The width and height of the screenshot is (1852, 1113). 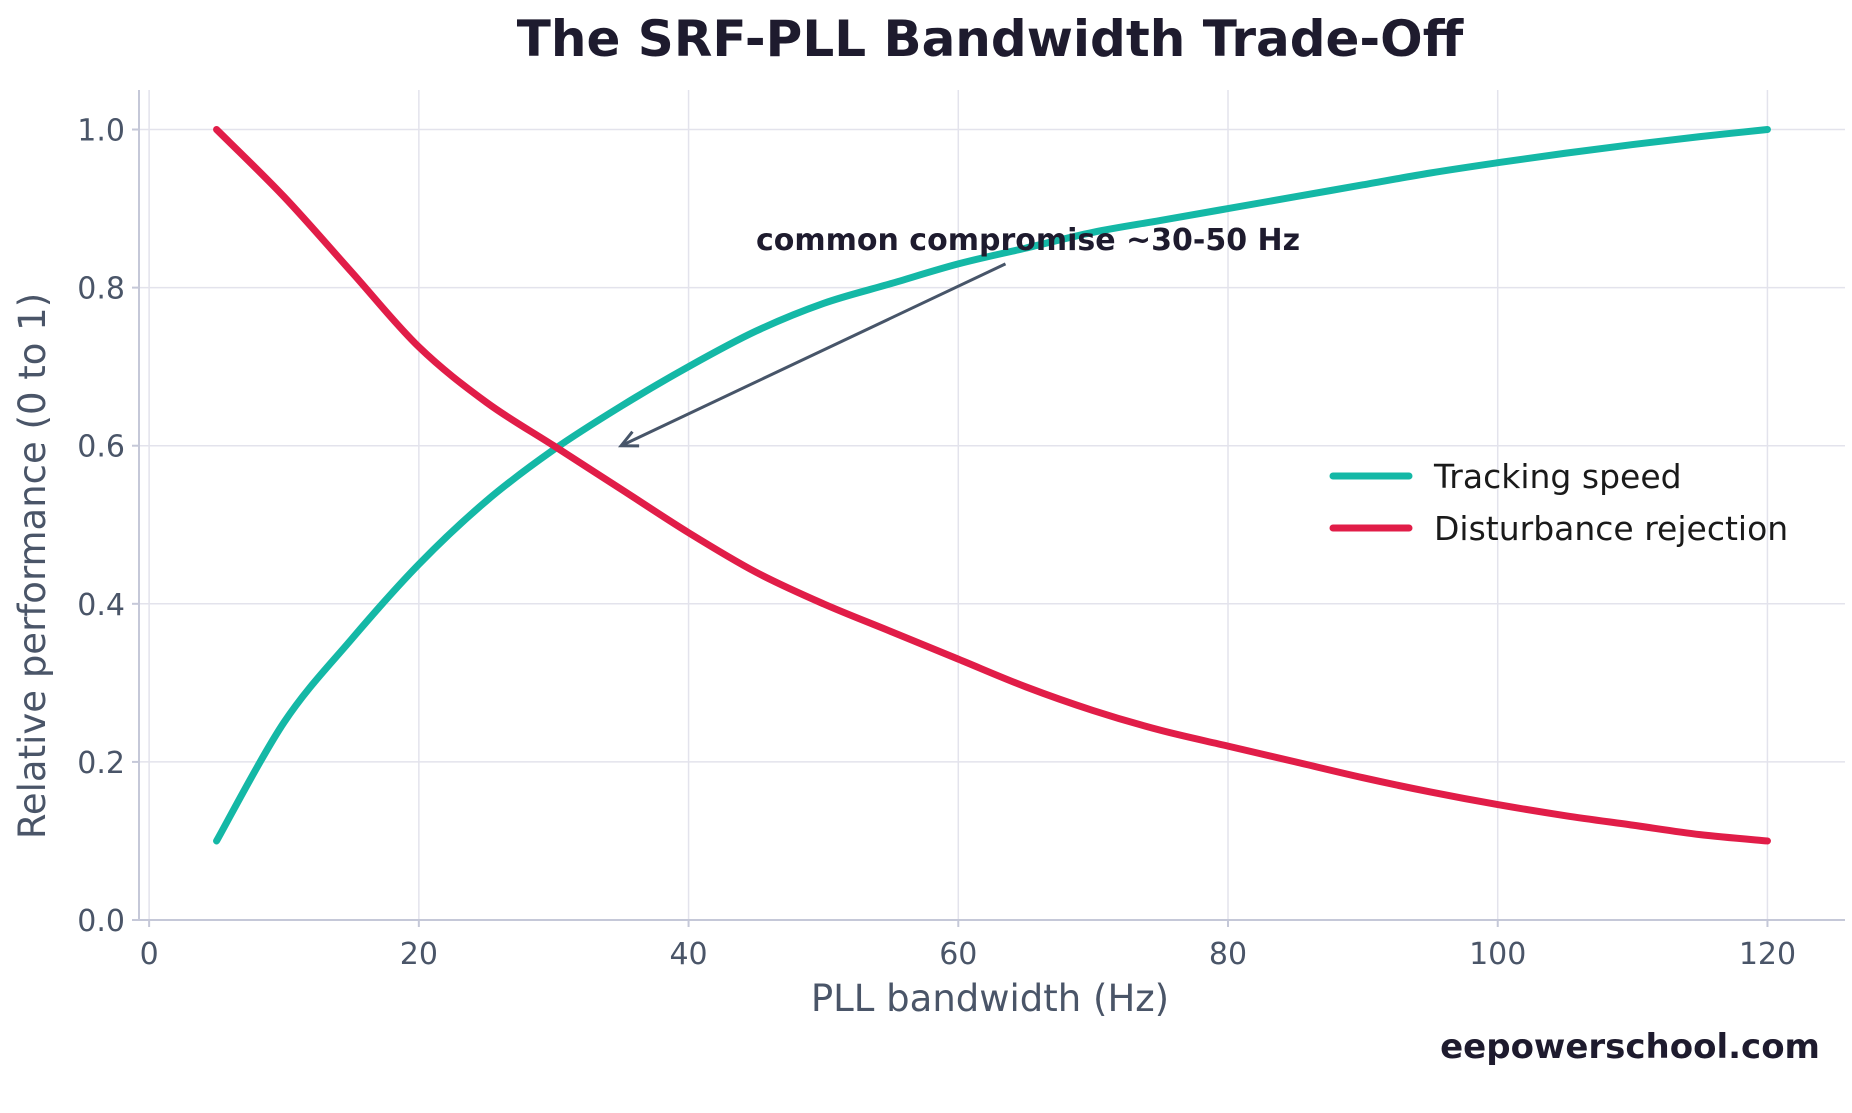 I want to click on annotation-arrowhead, so click(x=629, y=439).